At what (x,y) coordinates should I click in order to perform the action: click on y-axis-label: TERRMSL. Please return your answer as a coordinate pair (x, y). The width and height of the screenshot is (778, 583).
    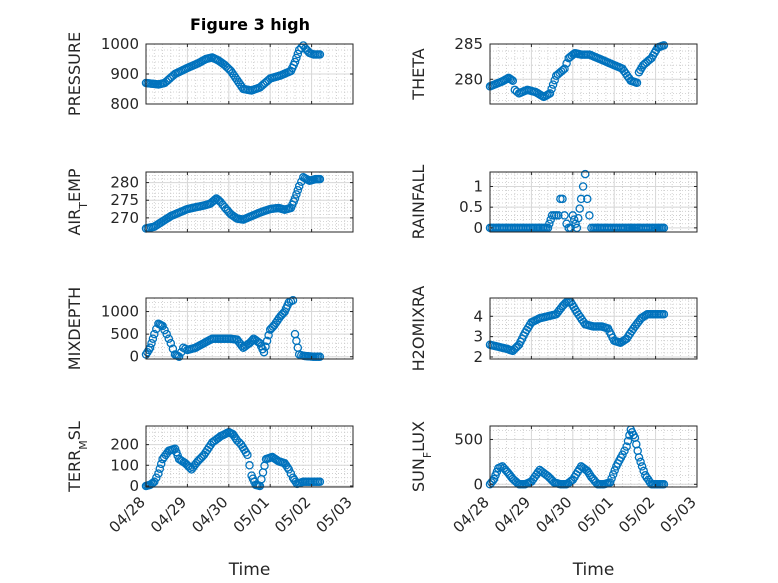
    Looking at the image, I should click on (77, 457).